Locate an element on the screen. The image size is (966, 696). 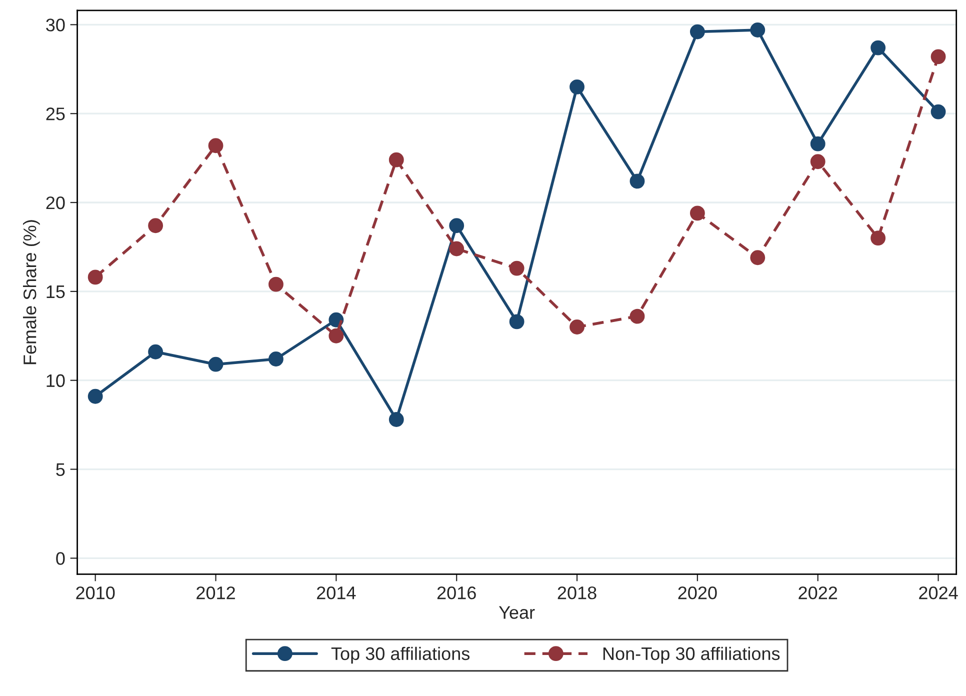
y-tick-label: 20 is located at coordinates (55, 203).